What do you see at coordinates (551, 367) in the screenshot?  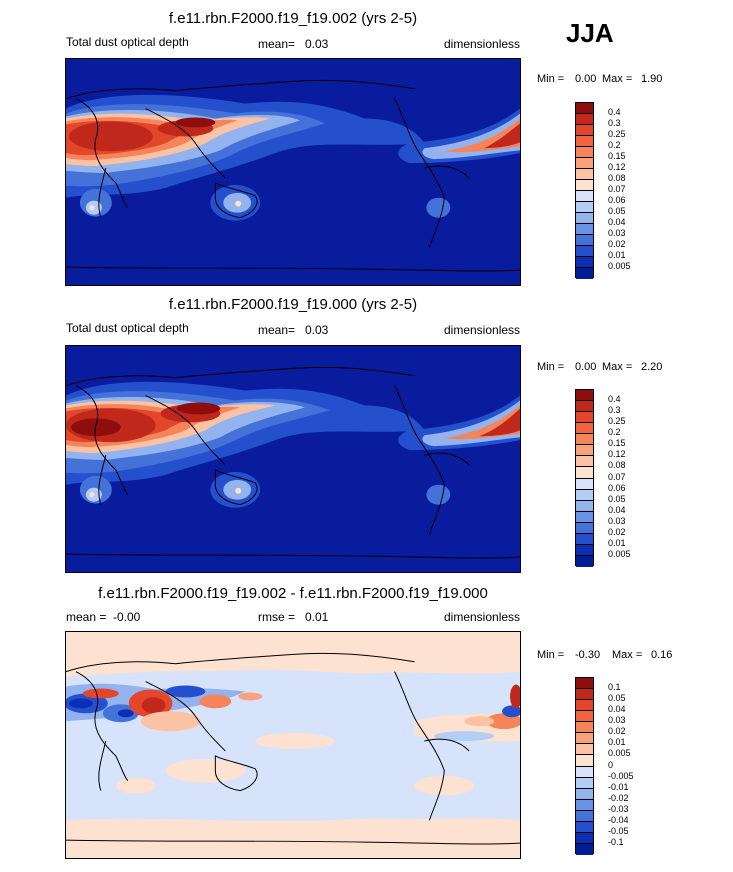 I see `panel2-min-label: Min =` at bounding box center [551, 367].